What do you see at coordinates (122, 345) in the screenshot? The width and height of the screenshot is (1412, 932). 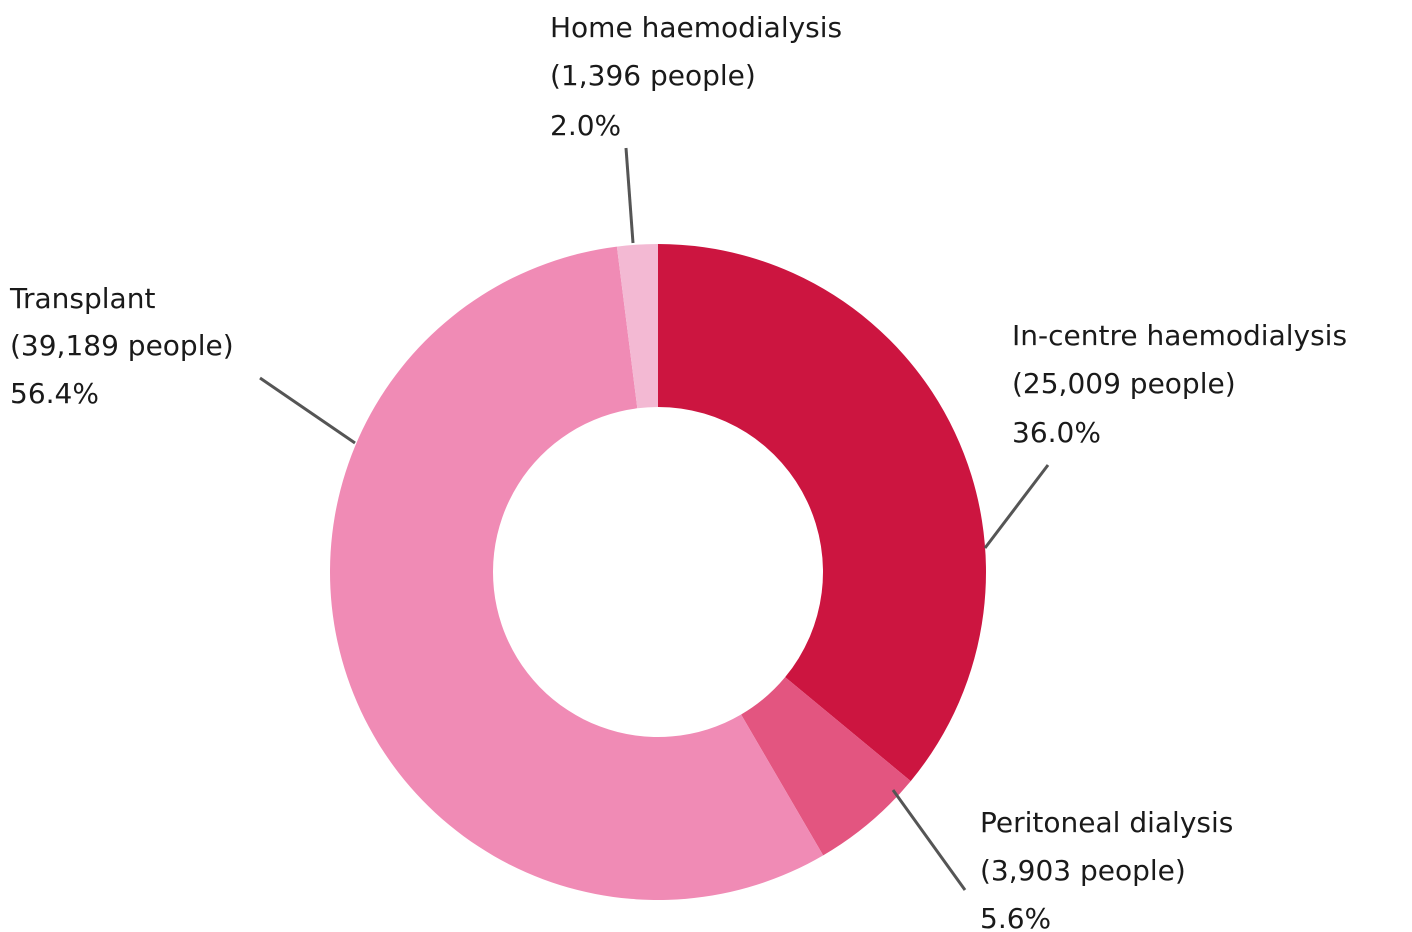 I see `slice-people: (39,189 people)` at bounding box center [122, 345].